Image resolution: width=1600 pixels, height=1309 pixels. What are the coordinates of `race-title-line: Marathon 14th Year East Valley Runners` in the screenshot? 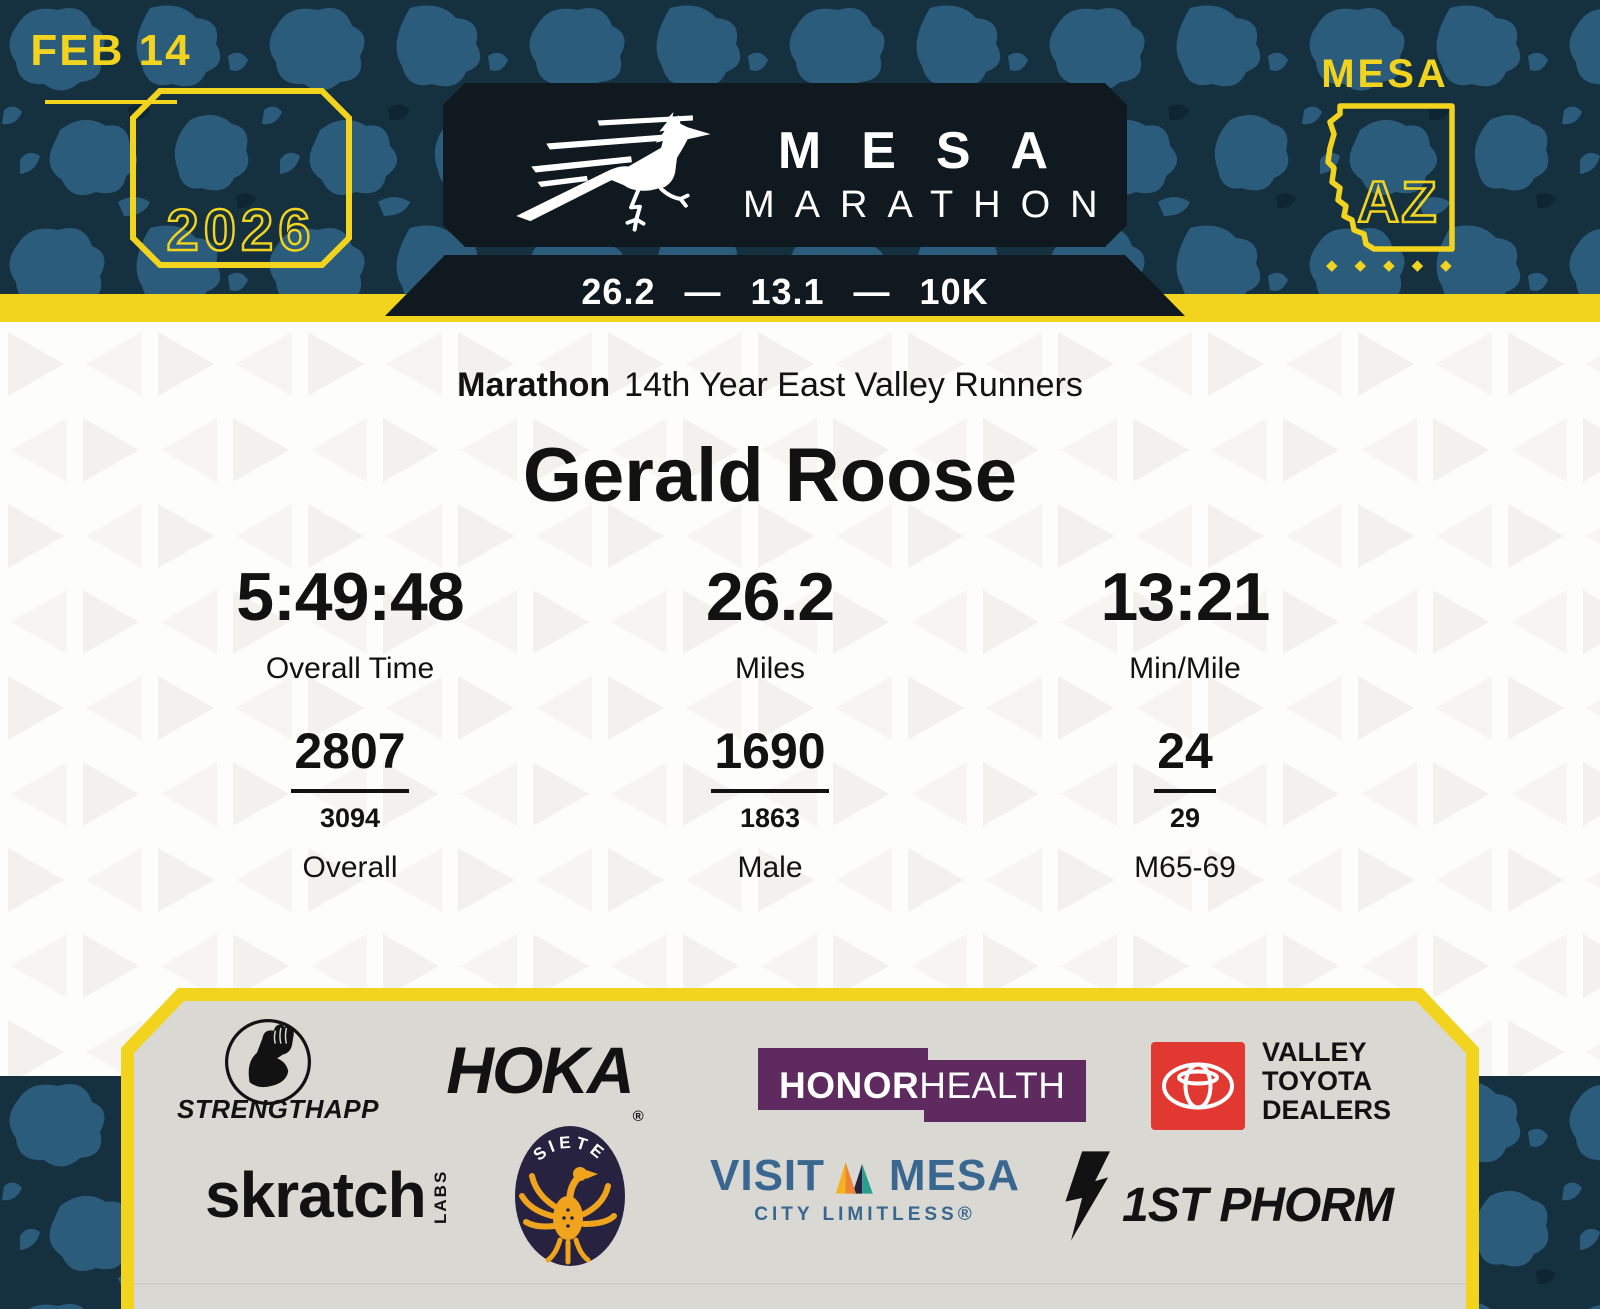 It's located at (770, 385).